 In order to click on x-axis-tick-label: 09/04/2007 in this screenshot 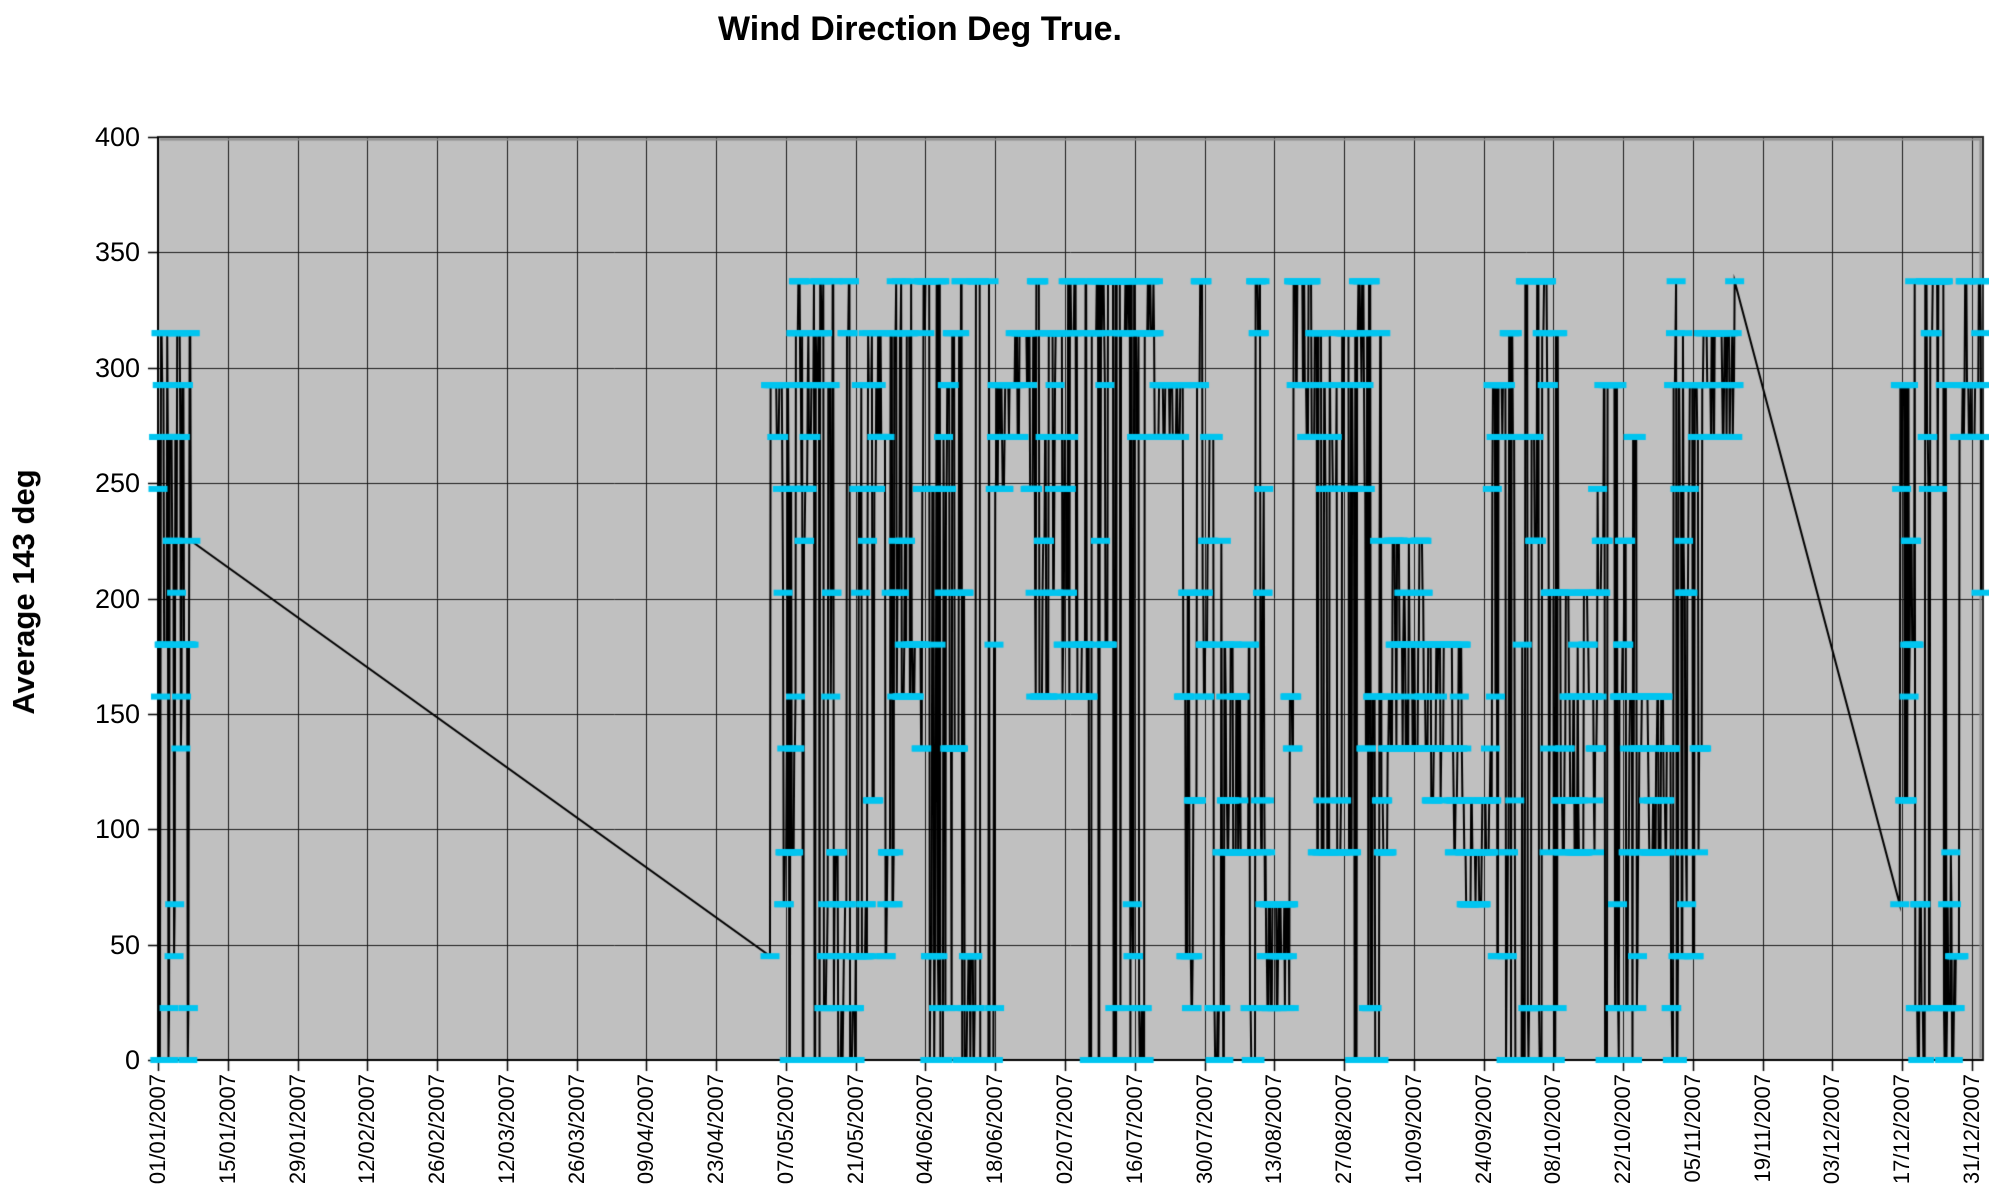, I will do `click(646, 1129)`.